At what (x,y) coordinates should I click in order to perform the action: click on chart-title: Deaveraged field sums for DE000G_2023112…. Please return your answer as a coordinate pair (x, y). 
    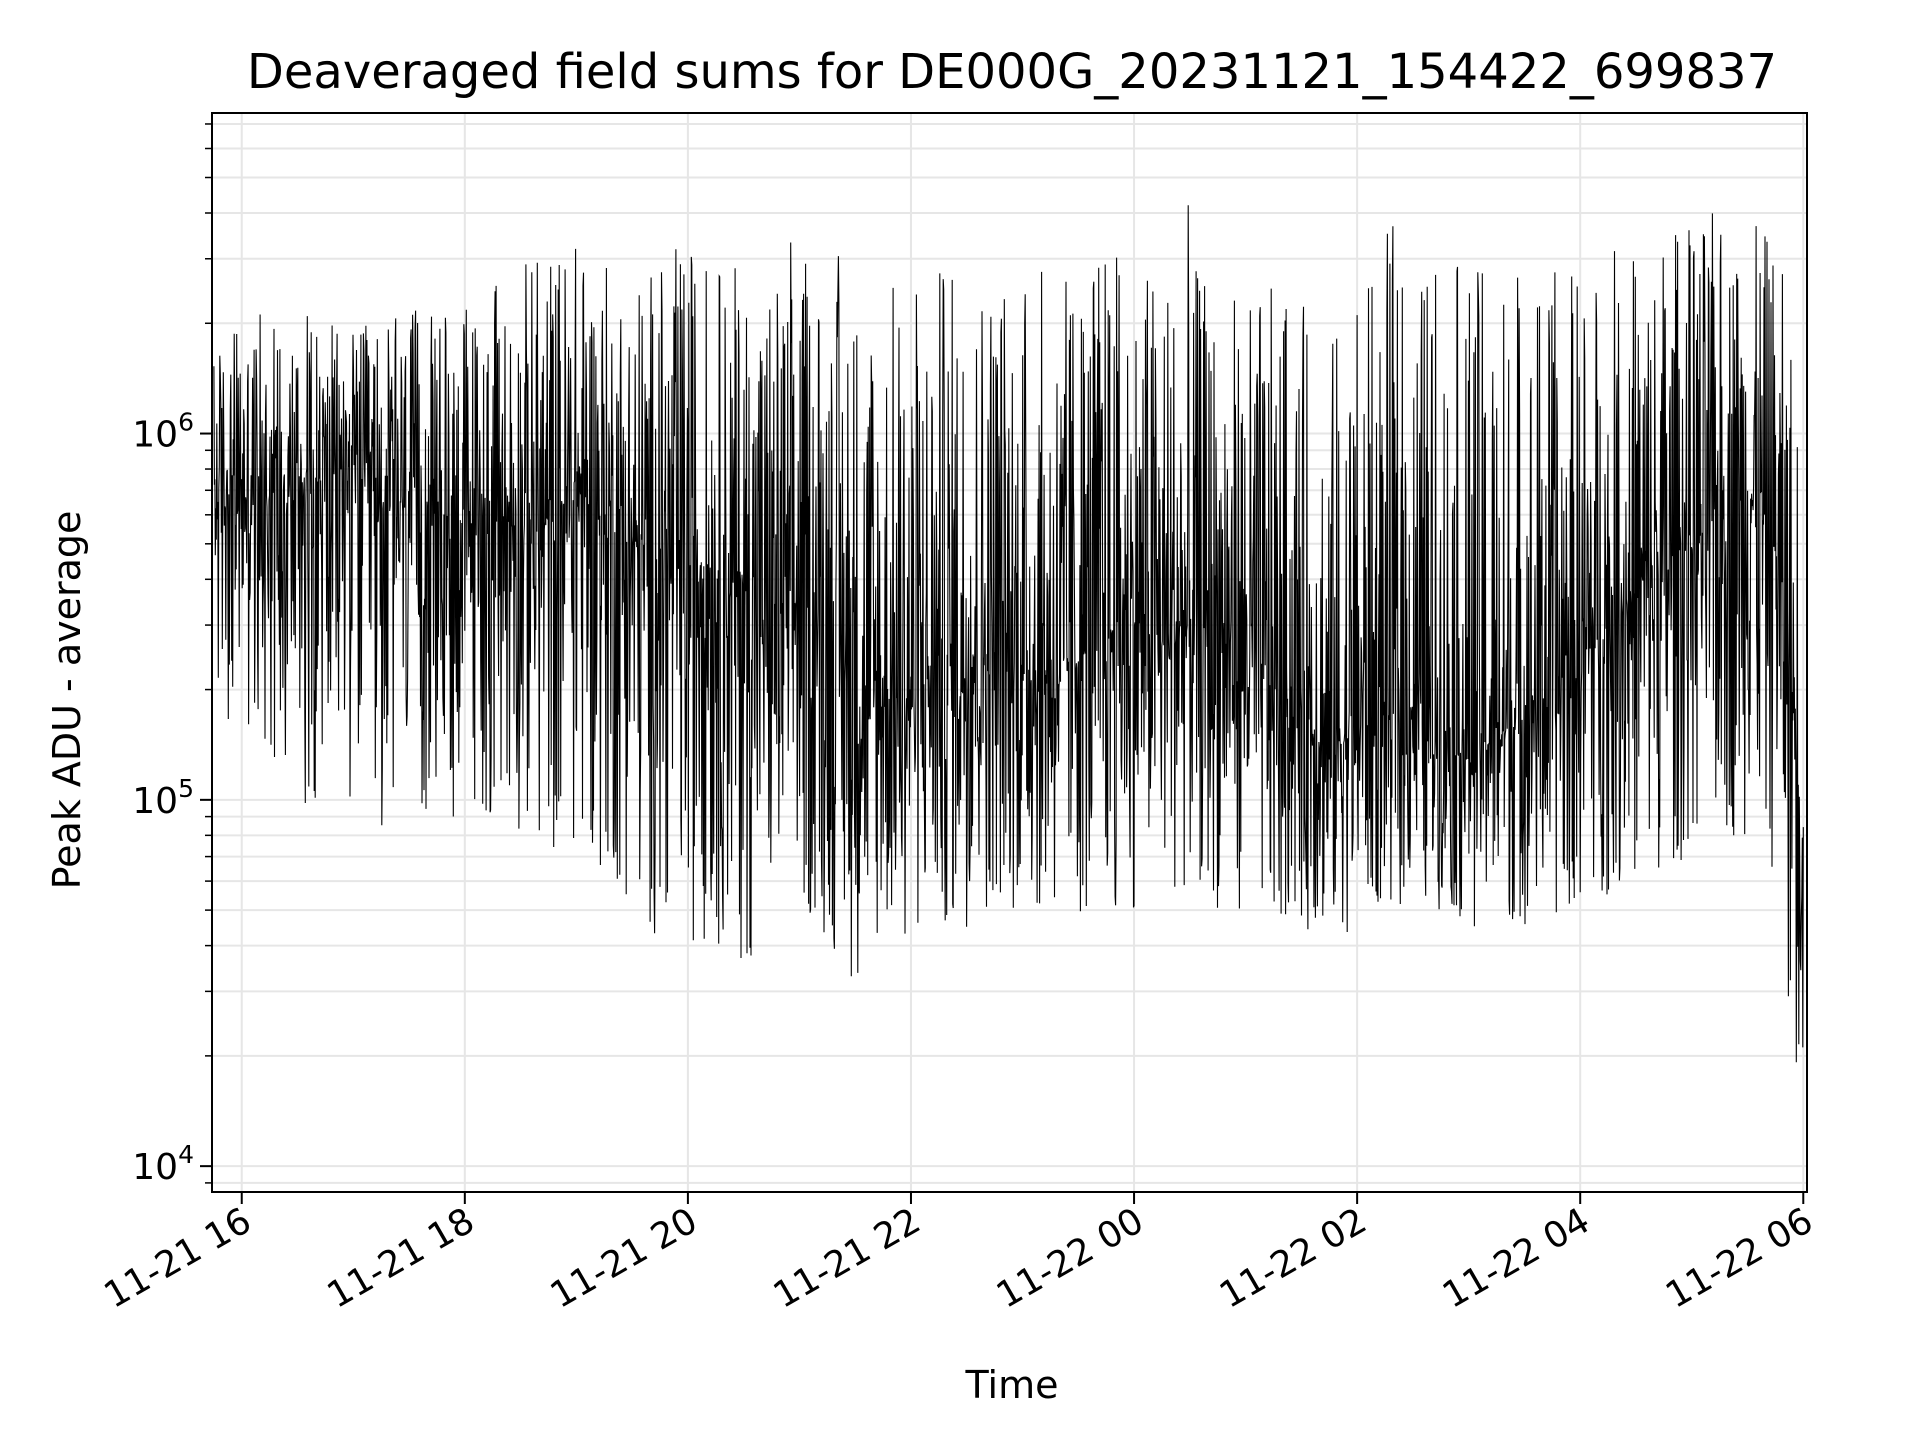
    Looking at the image, I should click on (1012, 72).